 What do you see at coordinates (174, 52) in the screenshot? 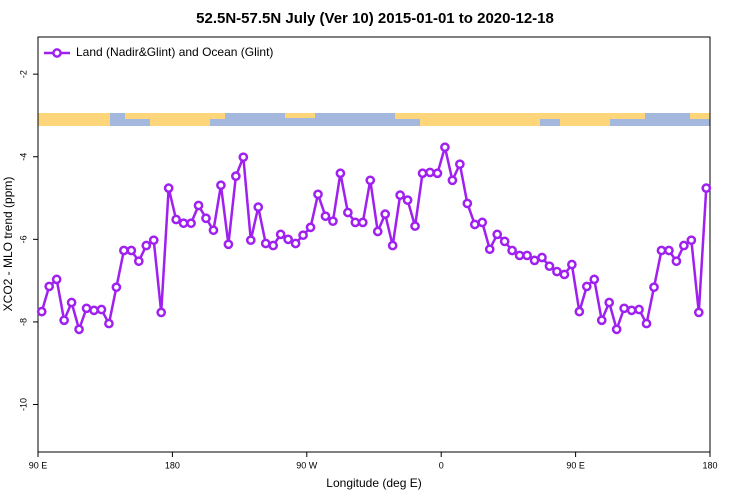
I see `legend-label: Land (Nadir&Glint) and Ocean (Glint)` at bounding box center [174, 52].